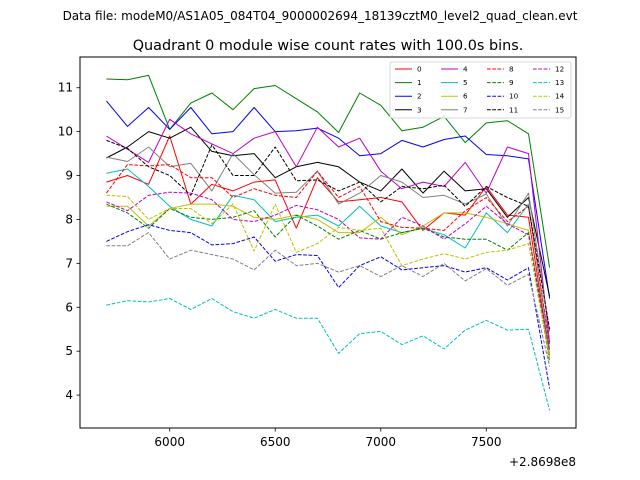 Image resolution: width=640 pixels, height=480 pixels. Describe the element at coordinates (559, 109) in the screenshot. I see `legend-label-15: 15` at that location.